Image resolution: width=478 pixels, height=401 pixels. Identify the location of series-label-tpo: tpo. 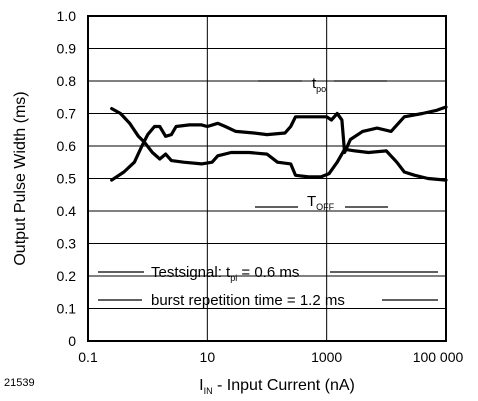
(319, 84).